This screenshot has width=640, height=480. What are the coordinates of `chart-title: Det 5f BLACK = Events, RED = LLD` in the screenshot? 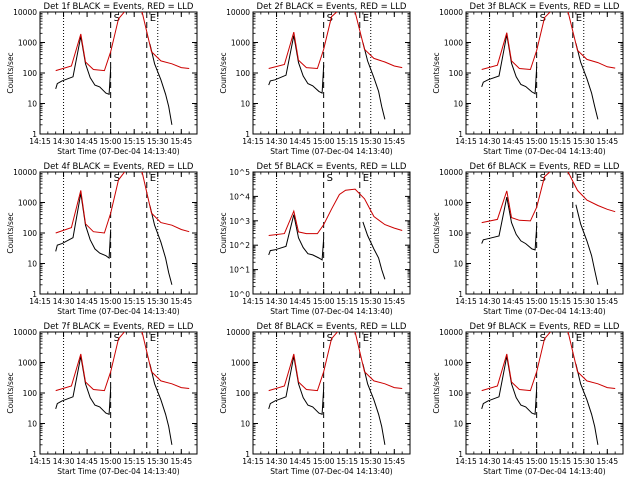 It's located at (332, 167).